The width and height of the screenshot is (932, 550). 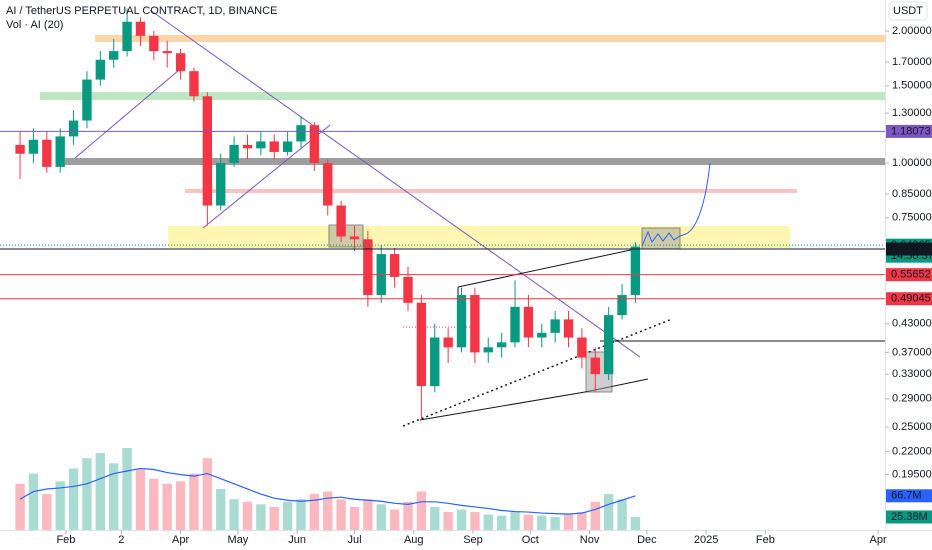 What do you see at coordinates (121, 540) in the screenshot?
I see `x-tick-label: 2` at bounding box center [121, 540].